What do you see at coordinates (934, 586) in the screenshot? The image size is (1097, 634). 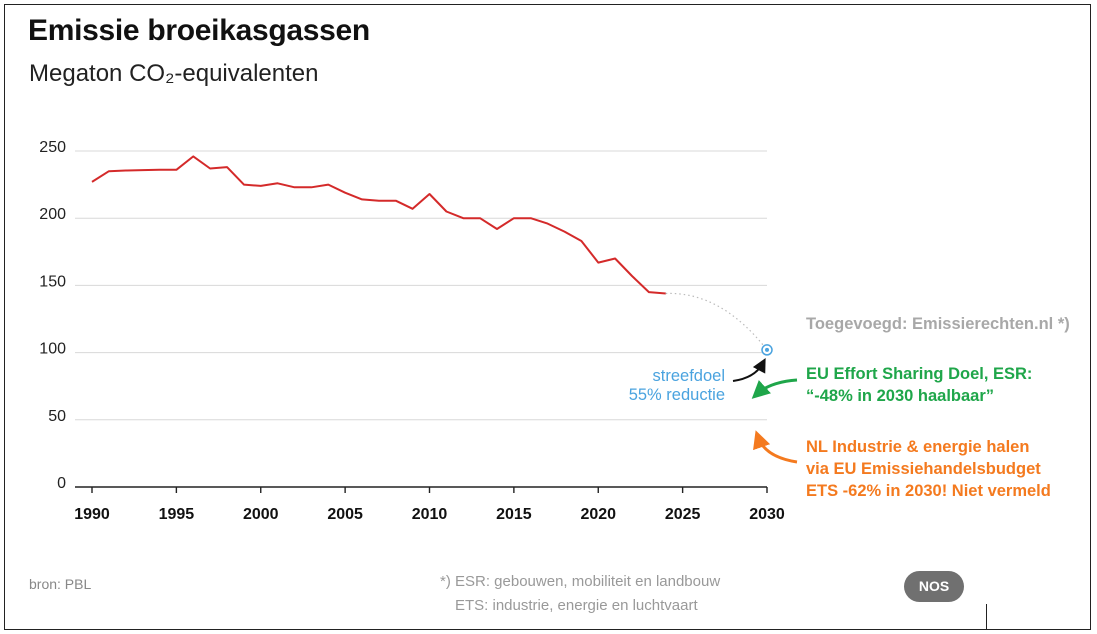 I see `nos-logo: NOS` at bounding box center [934, 586].